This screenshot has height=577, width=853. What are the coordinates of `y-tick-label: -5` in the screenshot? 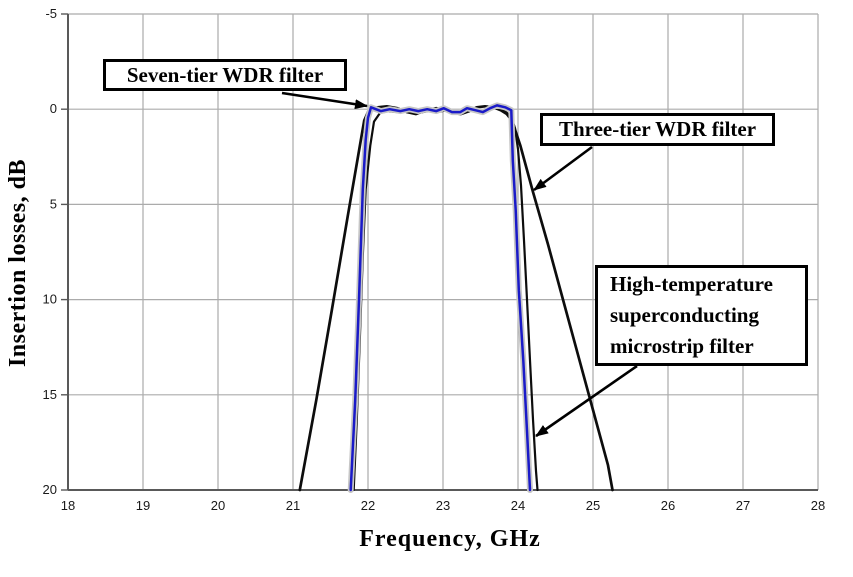 It's located at (51, 13).